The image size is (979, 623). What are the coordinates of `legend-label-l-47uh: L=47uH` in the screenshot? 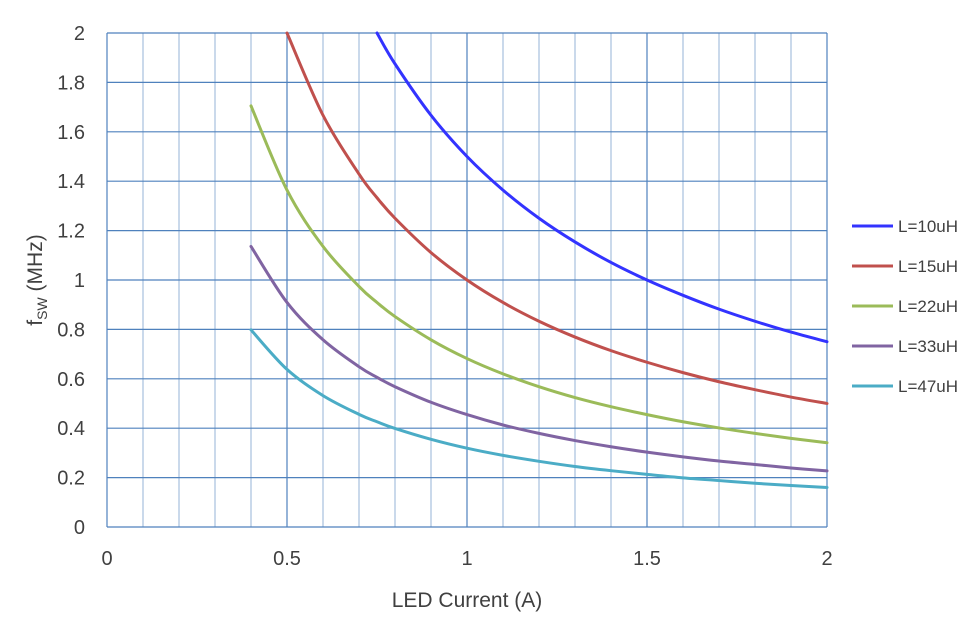 It's located at (928, 386).